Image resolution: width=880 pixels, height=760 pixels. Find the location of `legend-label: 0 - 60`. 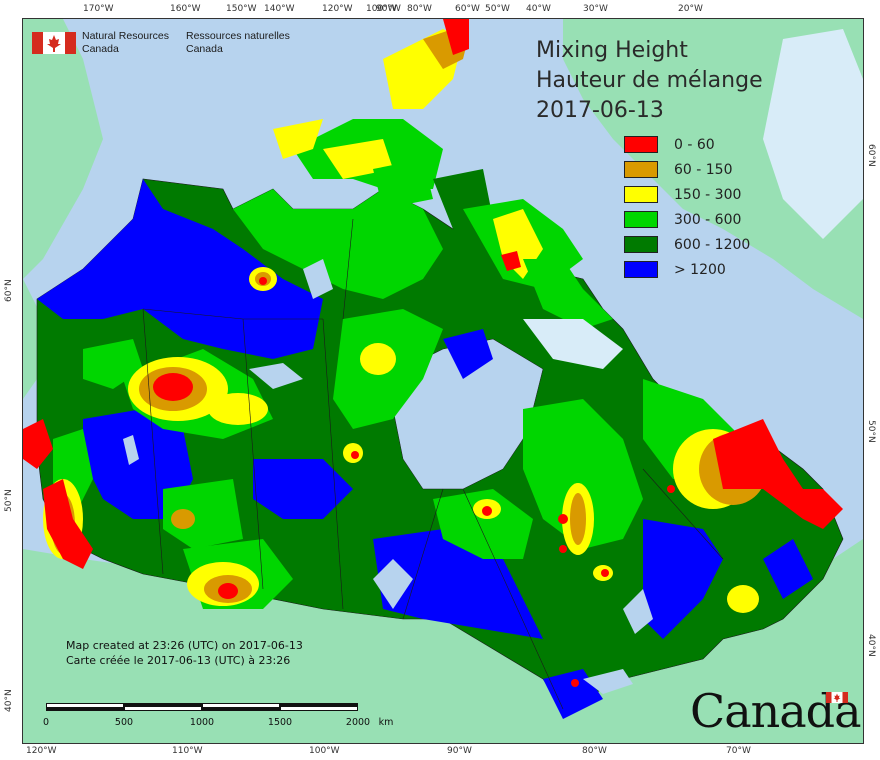

legend-label: 0 - 60 is located at coordinates (694, 144).